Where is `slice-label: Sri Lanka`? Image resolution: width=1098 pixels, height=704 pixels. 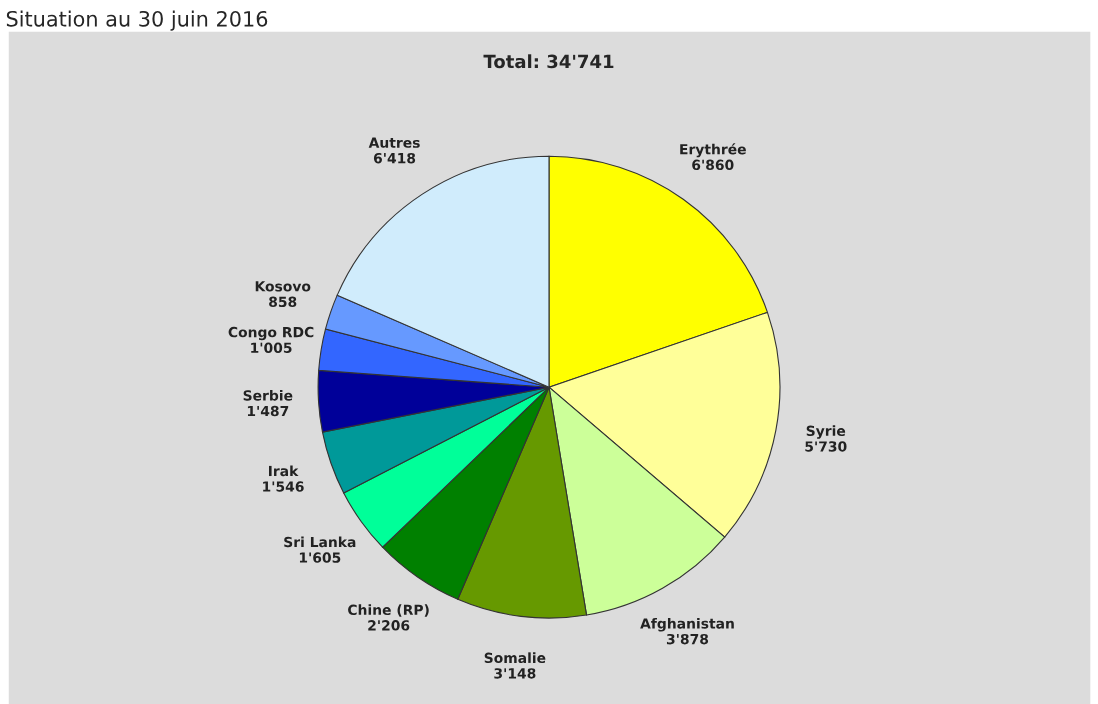 slice-label: Sri Lanka is located at coordinates (320, 542).